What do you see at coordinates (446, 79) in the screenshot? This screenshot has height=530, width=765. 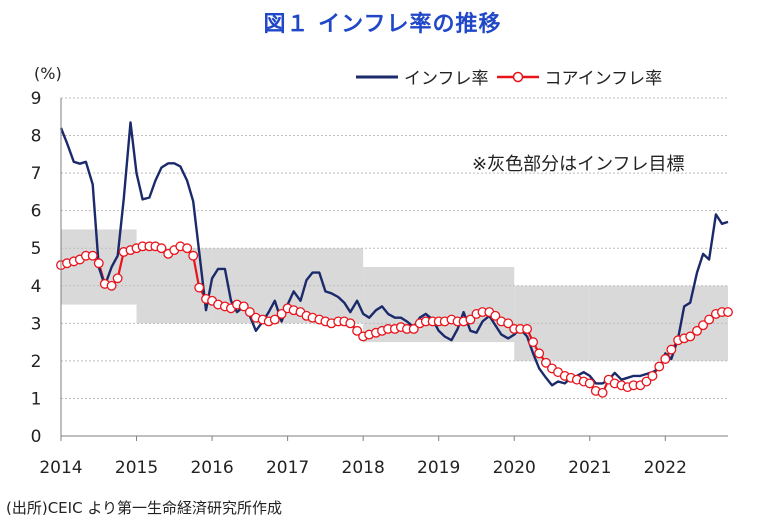 I see `legend-label-headline: インフレ率` at bounding box center [446, 79].